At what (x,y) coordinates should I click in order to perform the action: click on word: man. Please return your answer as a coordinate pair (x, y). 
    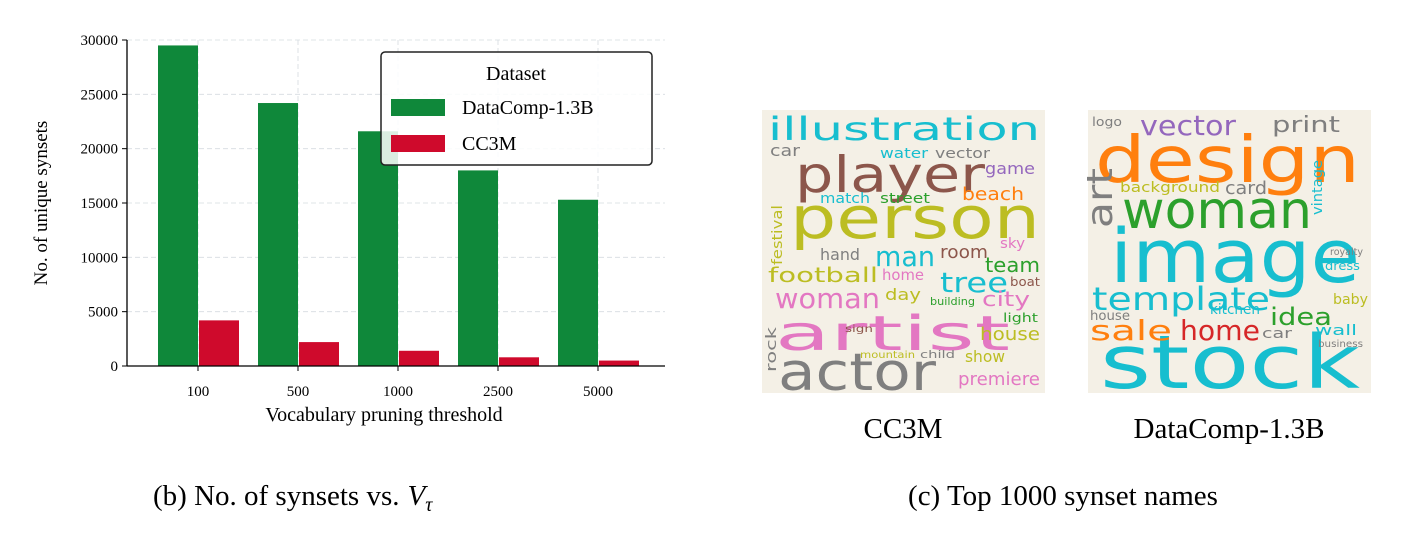
    Looking at the image, I should click on (905, 256).